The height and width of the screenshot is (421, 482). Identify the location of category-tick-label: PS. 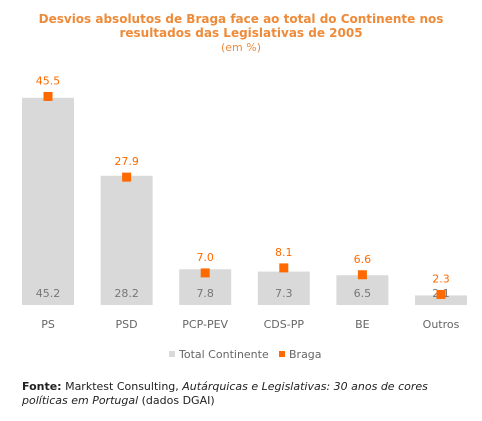
(48, 324).